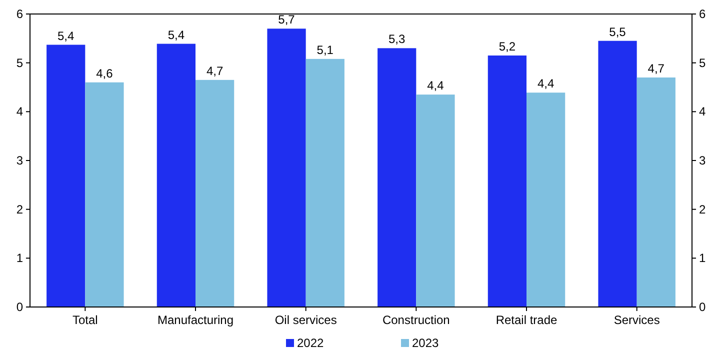 Image resolution: width=722 pixels, height=361 pixels. What do you see at coordinates (702, 209) in the screenshot?
I see `y2-tick-label: 2` at bounding box center [702, 209].